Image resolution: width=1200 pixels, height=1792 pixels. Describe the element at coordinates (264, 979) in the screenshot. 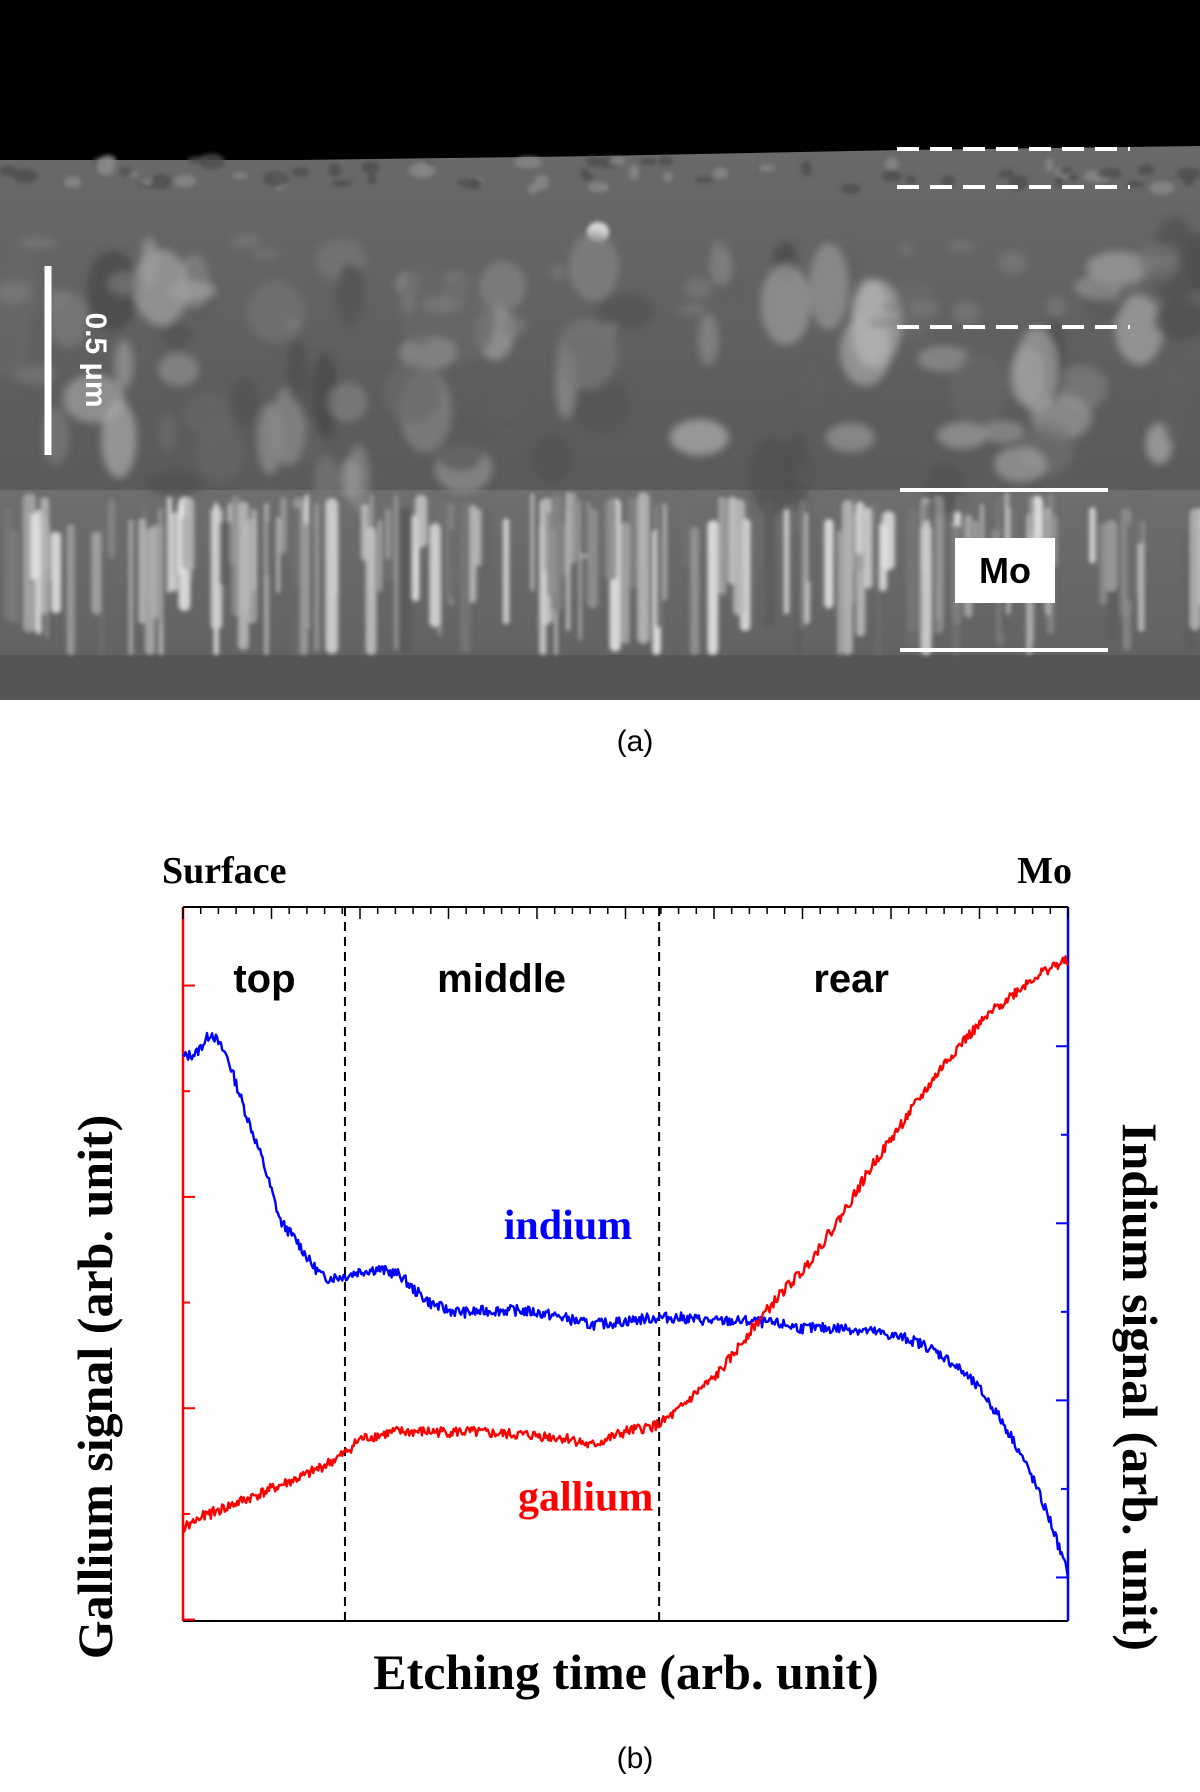

I see `region-label-top: top` at that location.